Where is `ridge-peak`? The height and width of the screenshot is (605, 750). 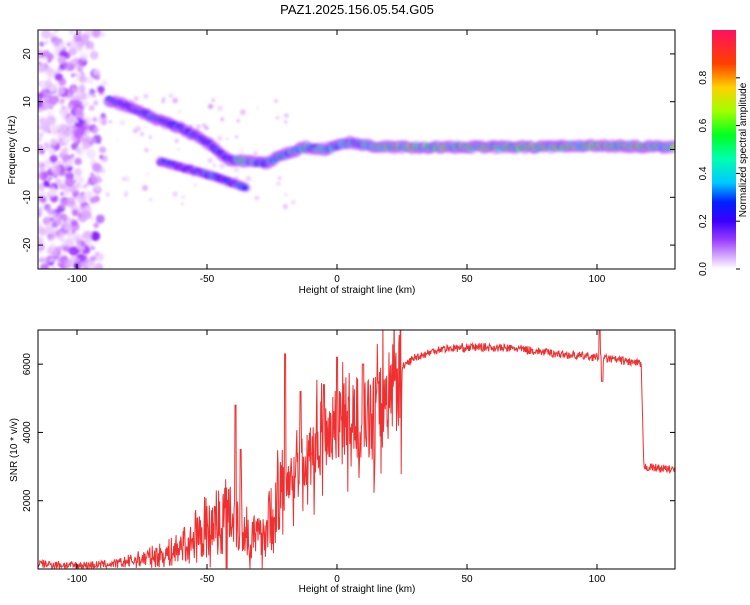
ridge-peak is located at coordinates (673, 147).